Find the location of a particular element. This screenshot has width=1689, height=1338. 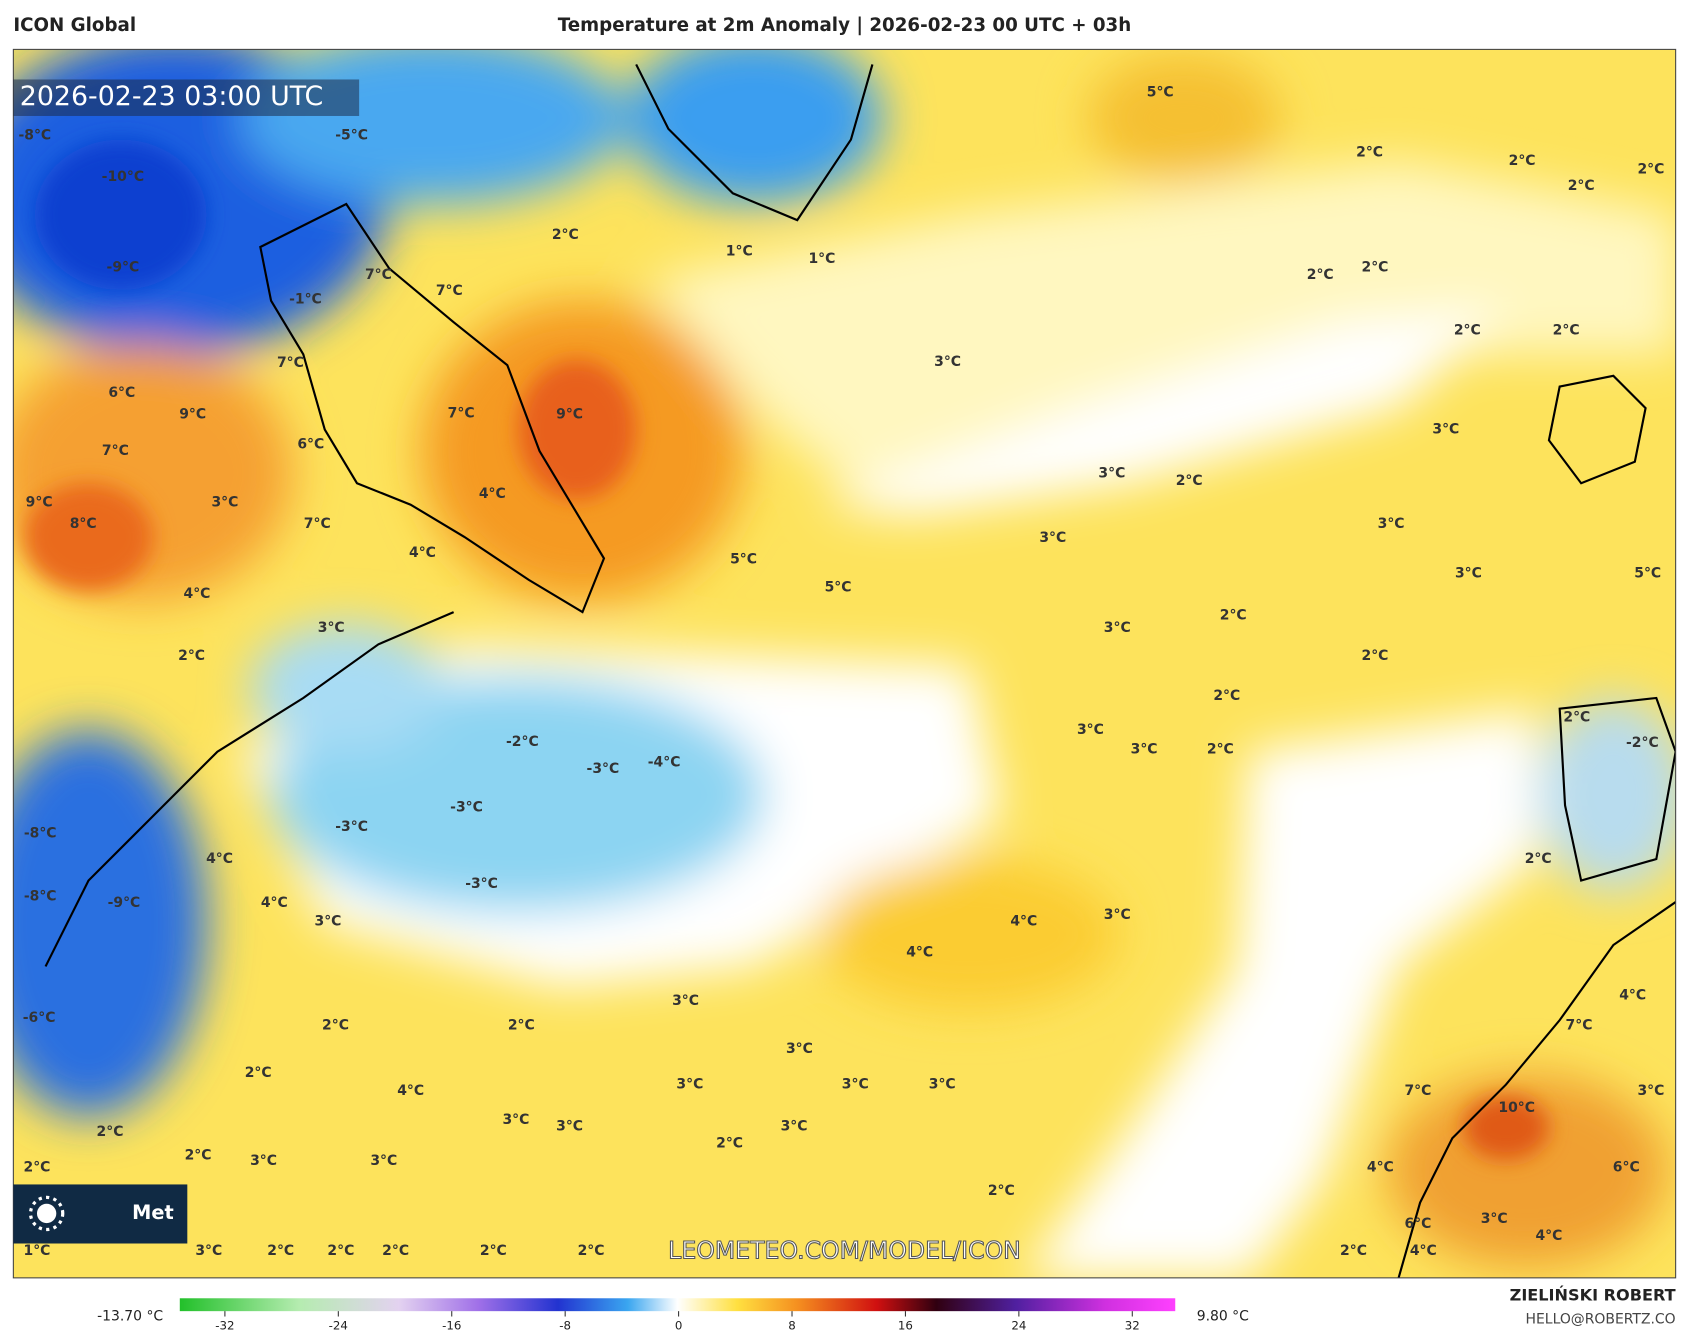

map-label: -6°C is located at coordinates (39, 1018).